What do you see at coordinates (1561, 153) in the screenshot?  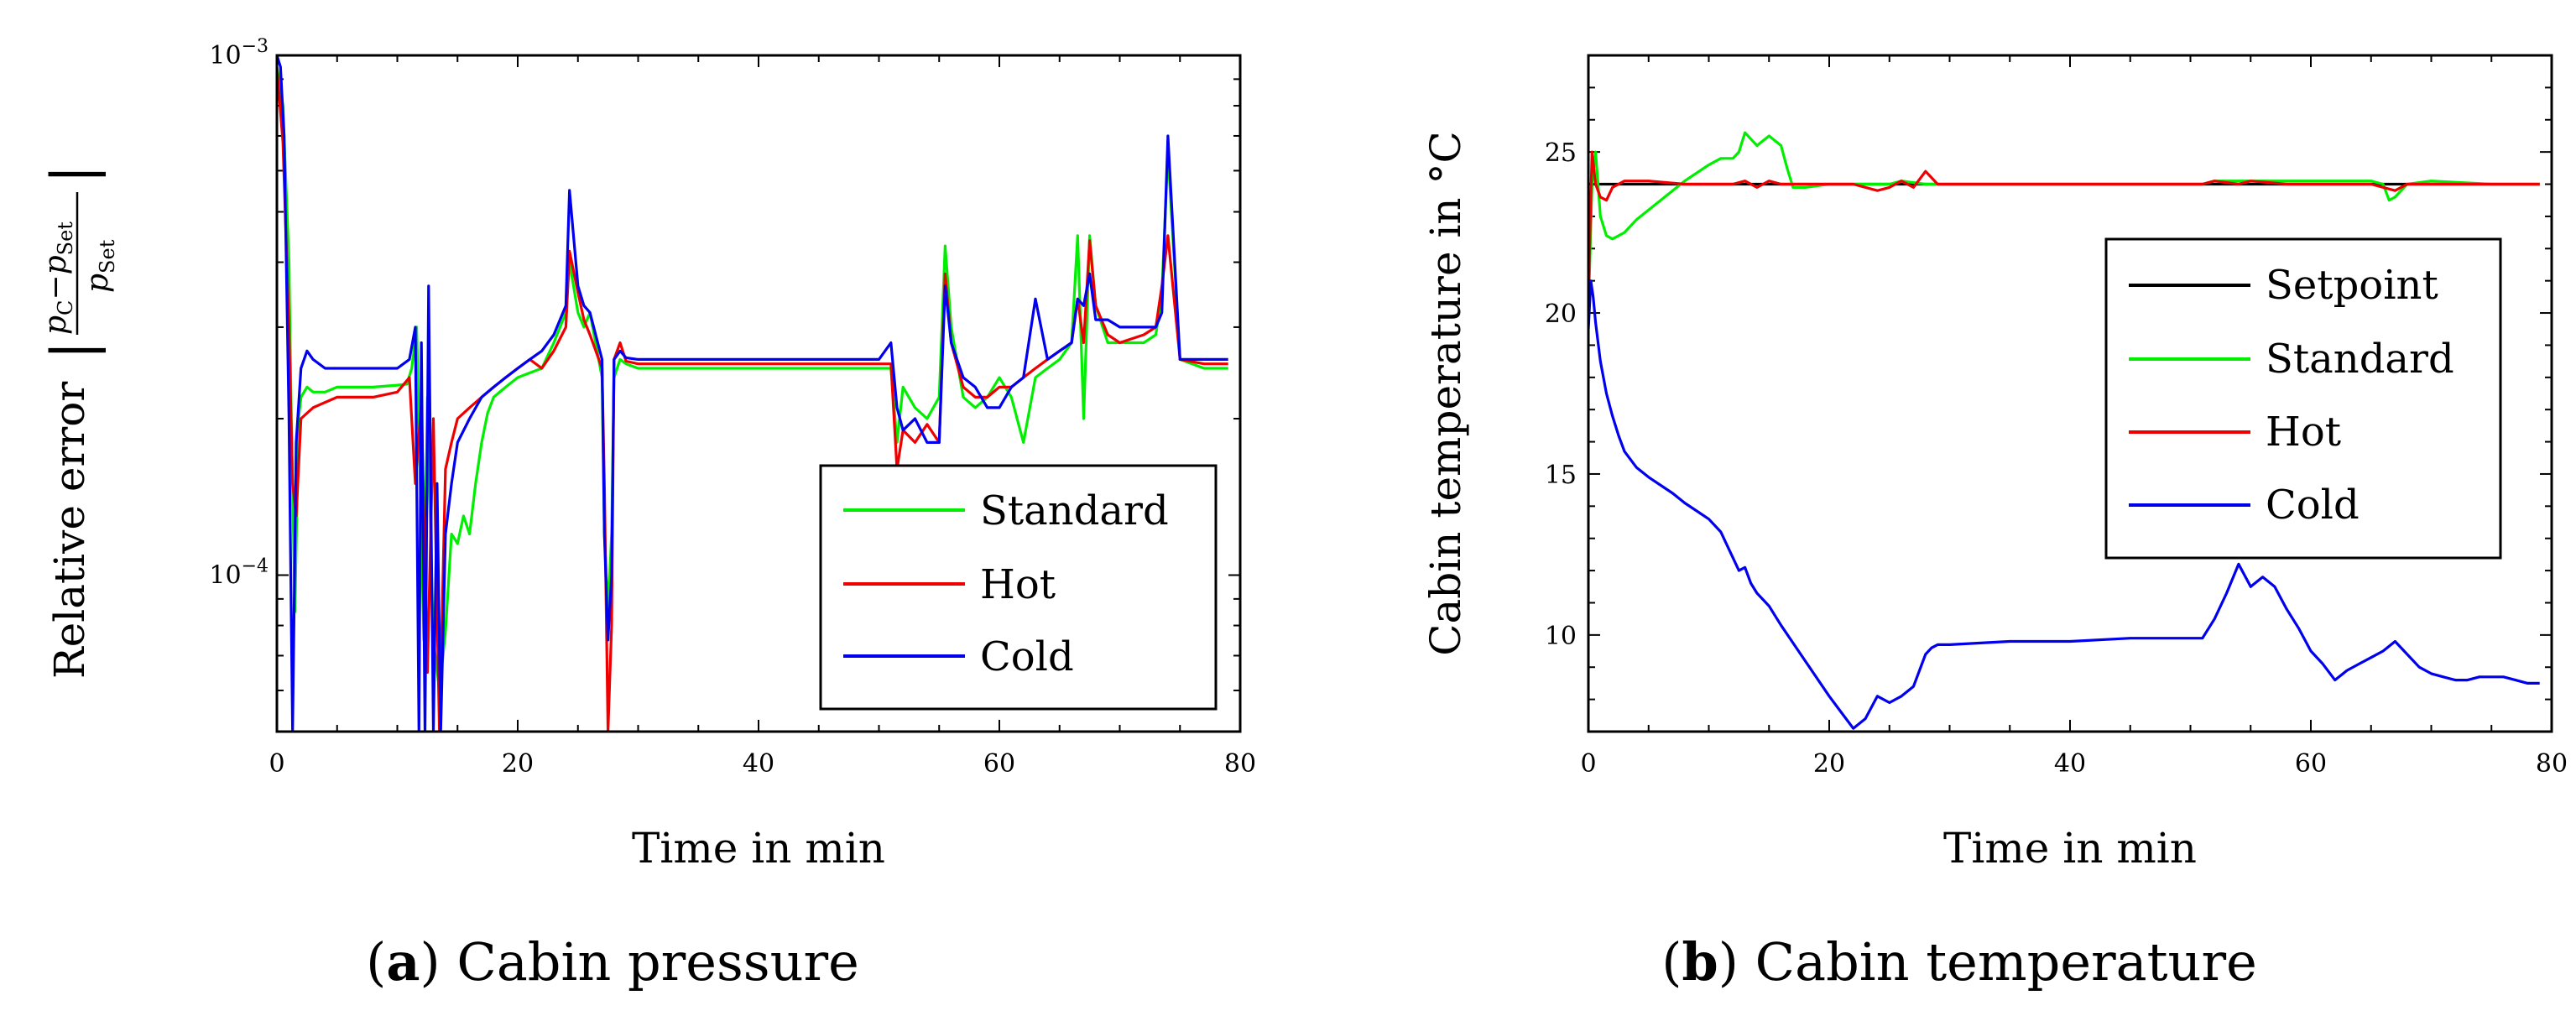 I see `b-y-tick-label: 25` at bounding box center [1561, 153].